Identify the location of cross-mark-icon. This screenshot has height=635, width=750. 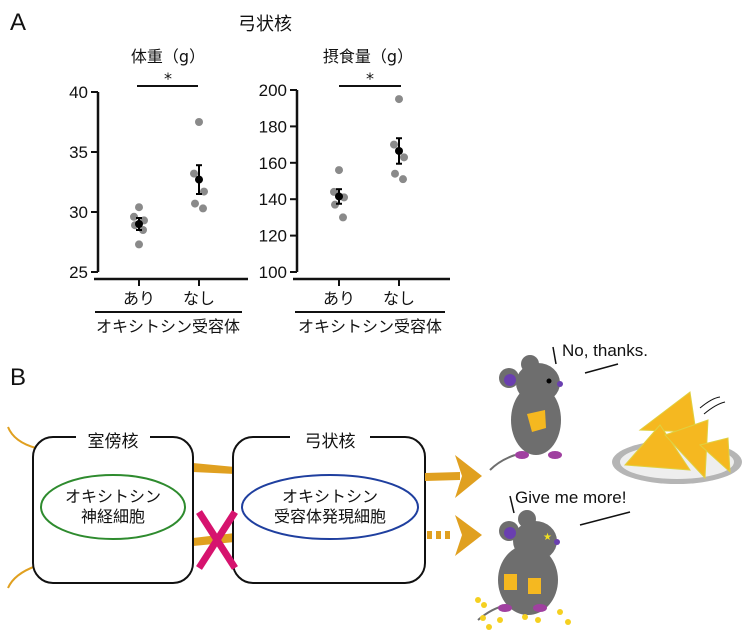
(217, 540).